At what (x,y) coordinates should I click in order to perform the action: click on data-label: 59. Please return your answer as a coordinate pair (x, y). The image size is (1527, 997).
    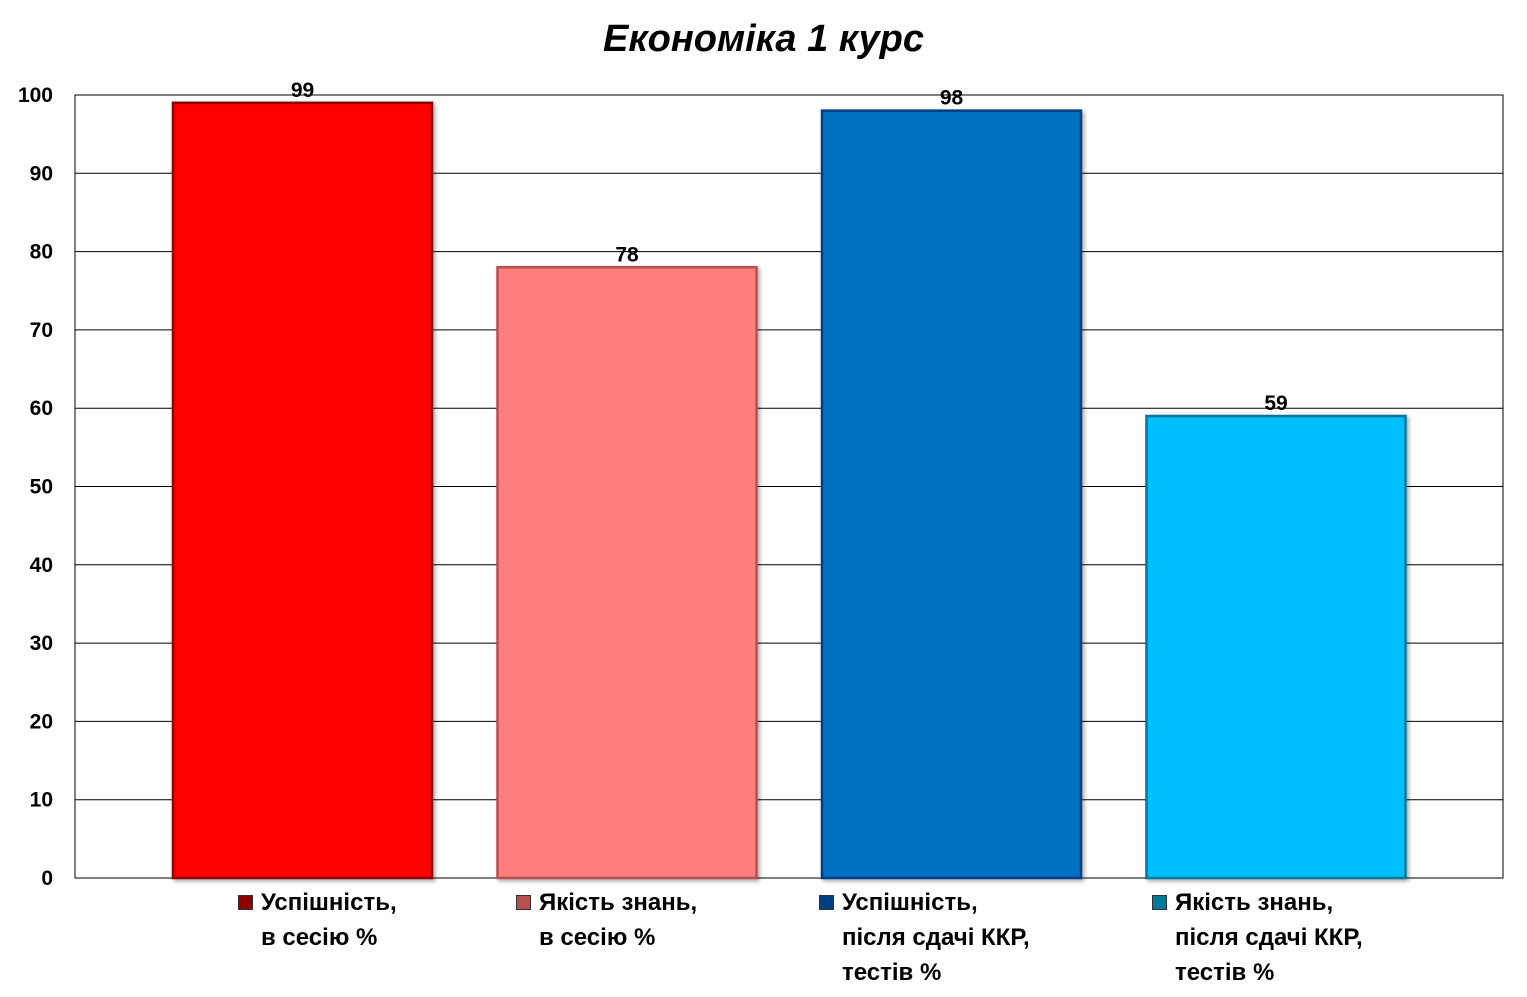
    Looking at the image, I should click on (1275, 403).